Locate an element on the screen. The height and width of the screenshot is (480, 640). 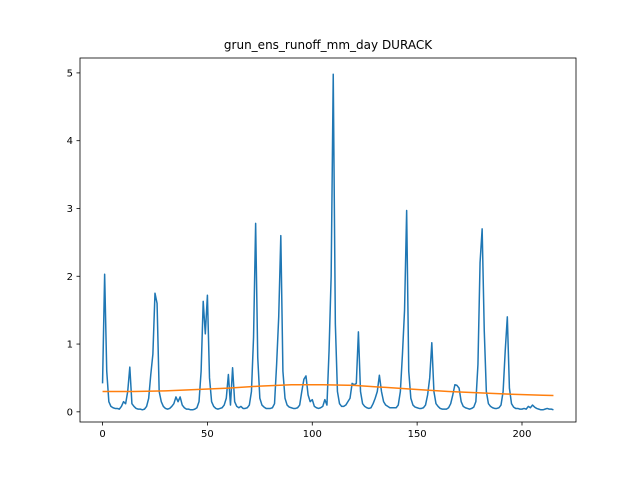
y-tick-label: 5 is located at coordinates (70, 73).